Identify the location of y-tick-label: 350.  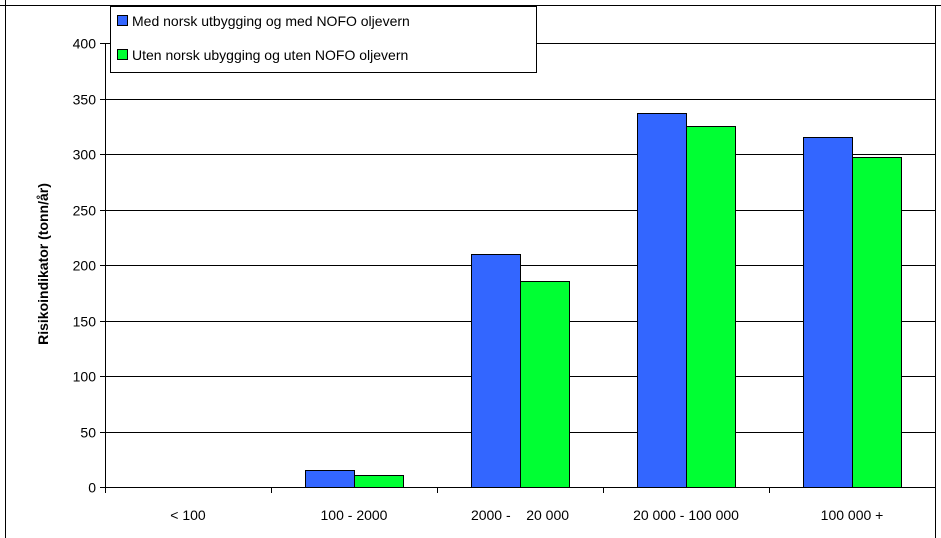
(85, 100).